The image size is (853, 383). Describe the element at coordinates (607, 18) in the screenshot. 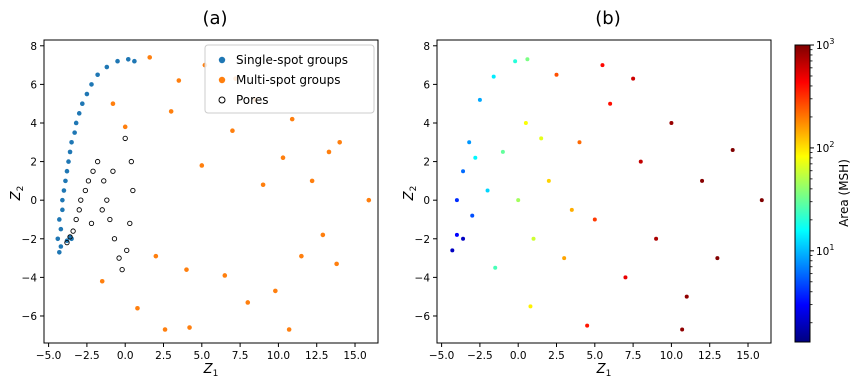

I see `panel-b-label: (b)` at that location.